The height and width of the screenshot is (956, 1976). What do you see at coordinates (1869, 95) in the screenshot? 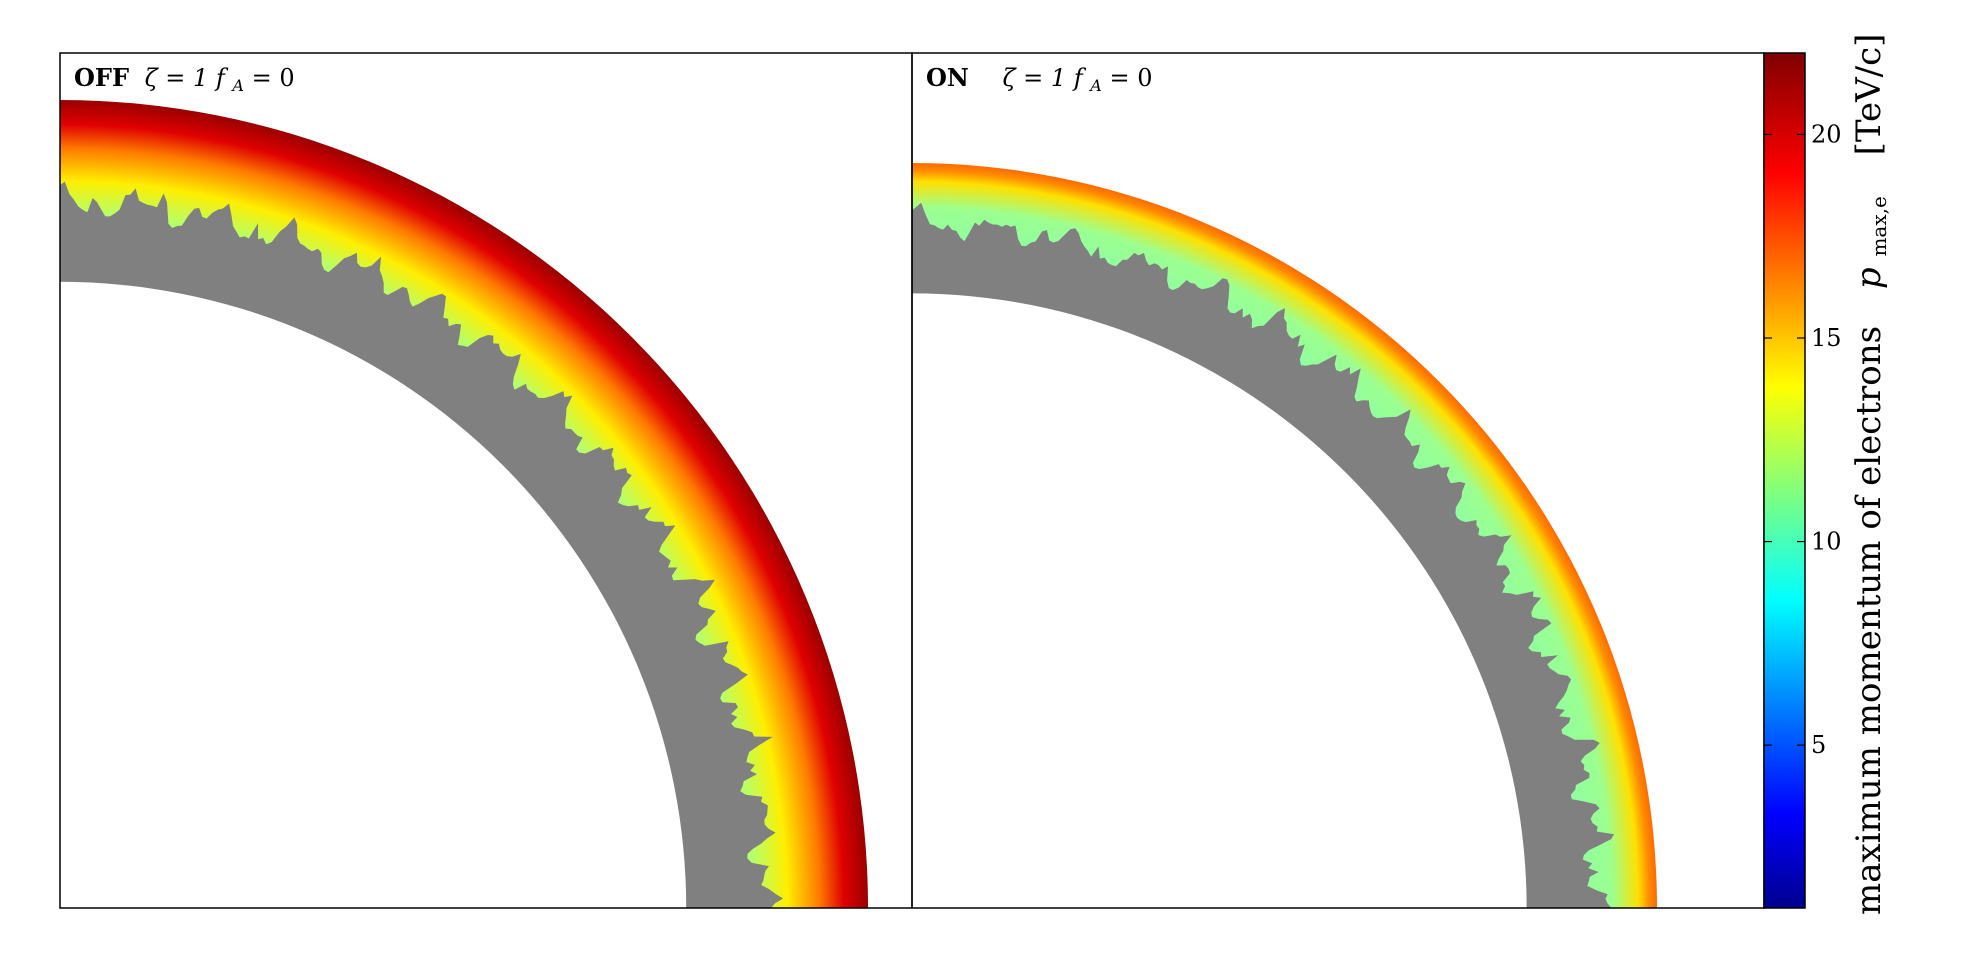
I see `colorbar-unit: [TeV/c]` at bounding box center [1869, 95].